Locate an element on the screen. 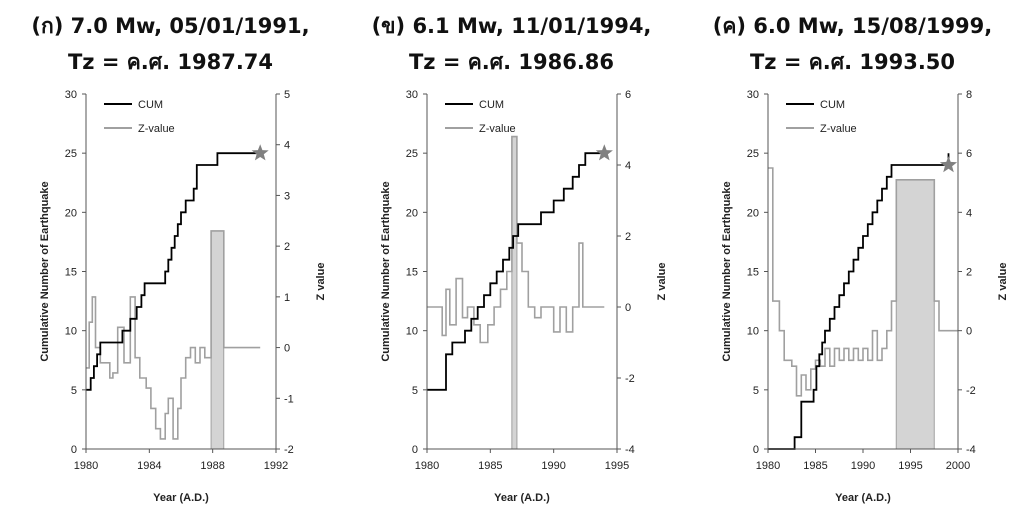 The width and height of the screenshot is (1024, 526). chart-title-line1: (ค) 6.0 Mw, 15/08/1999, is located at coordinates (852, 26).